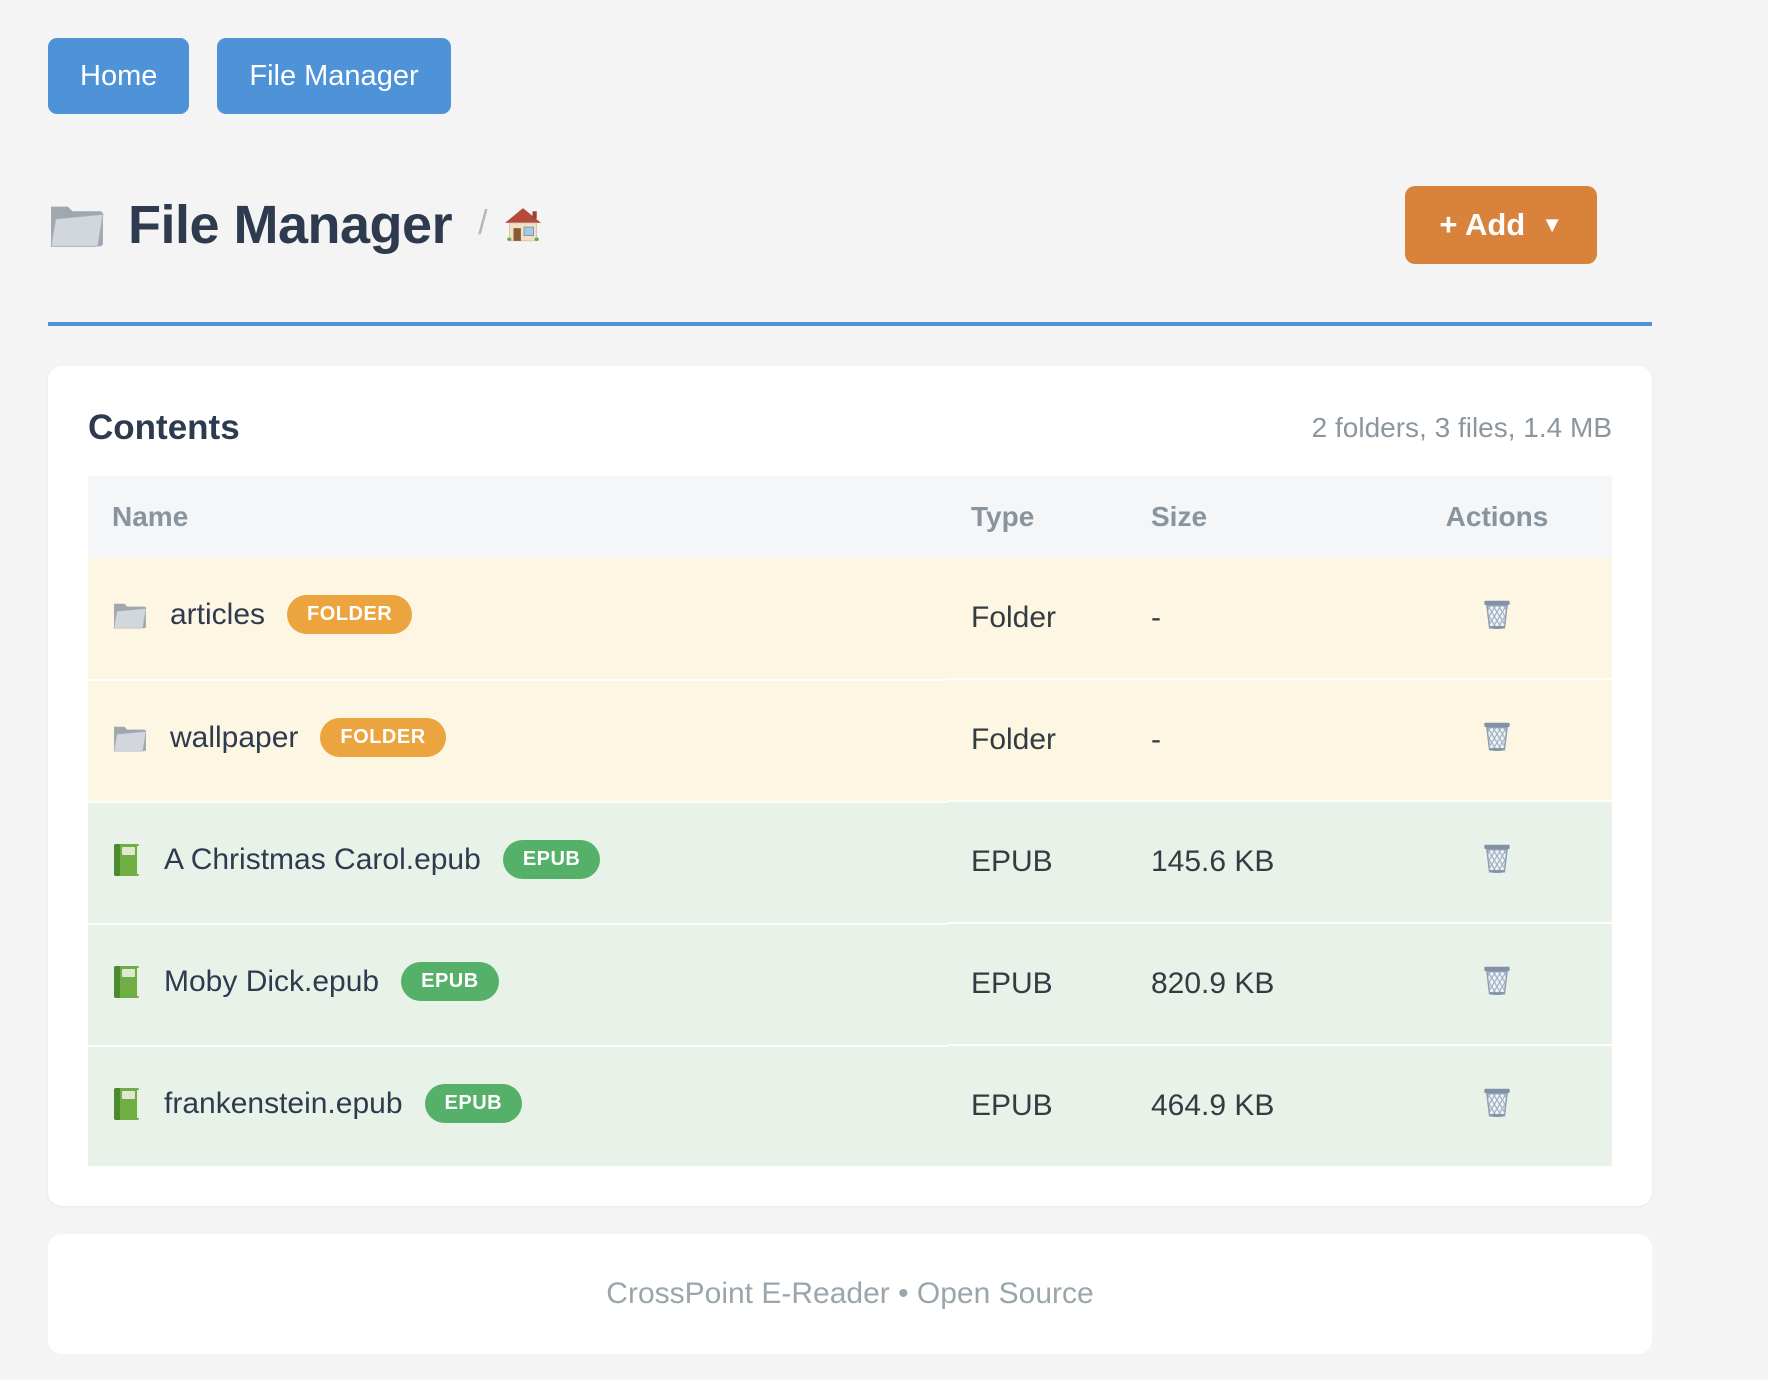 Image resolution: width=1768 pixels, height=1380 pixels. I want to click on name-cell: A Christmas Carol.epub EPUB, so click(517, 858).